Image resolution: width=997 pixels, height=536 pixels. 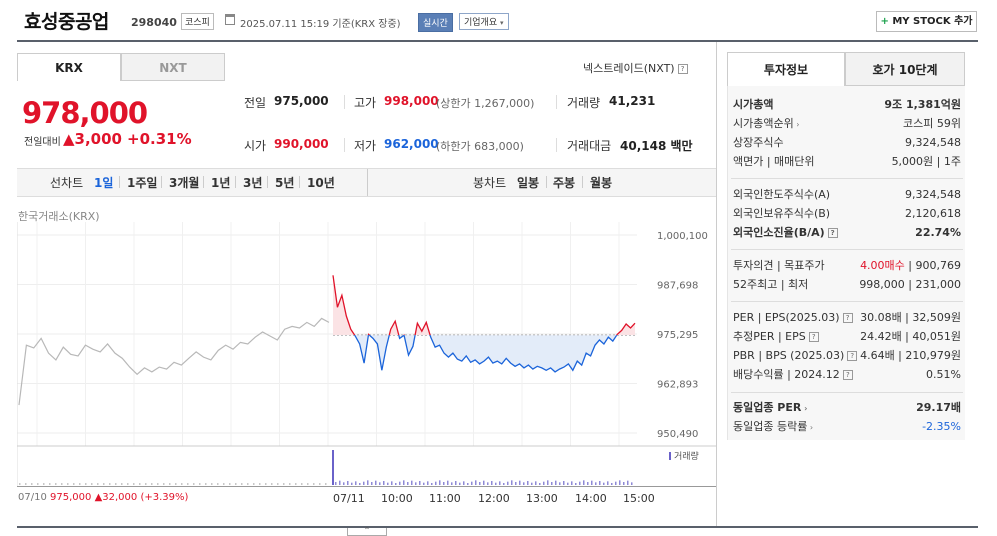 I want to click on volume-value: 41,231, so click(x=632, y=101).